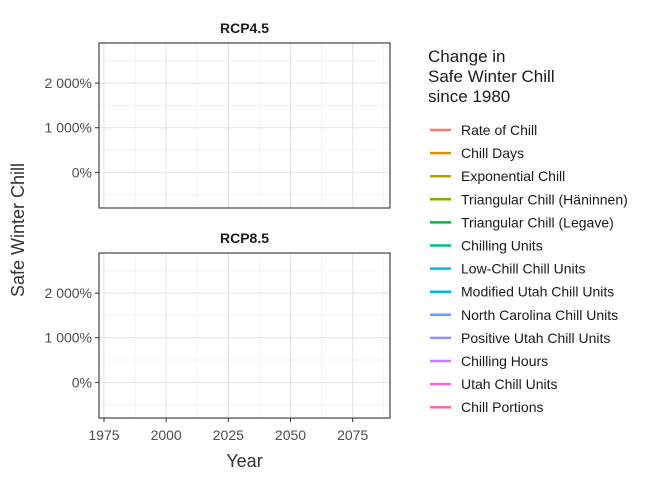 The width and height of the screenshot is (672, 480). I want to click on legend-item: Exponential Chill, so click(497, 176).